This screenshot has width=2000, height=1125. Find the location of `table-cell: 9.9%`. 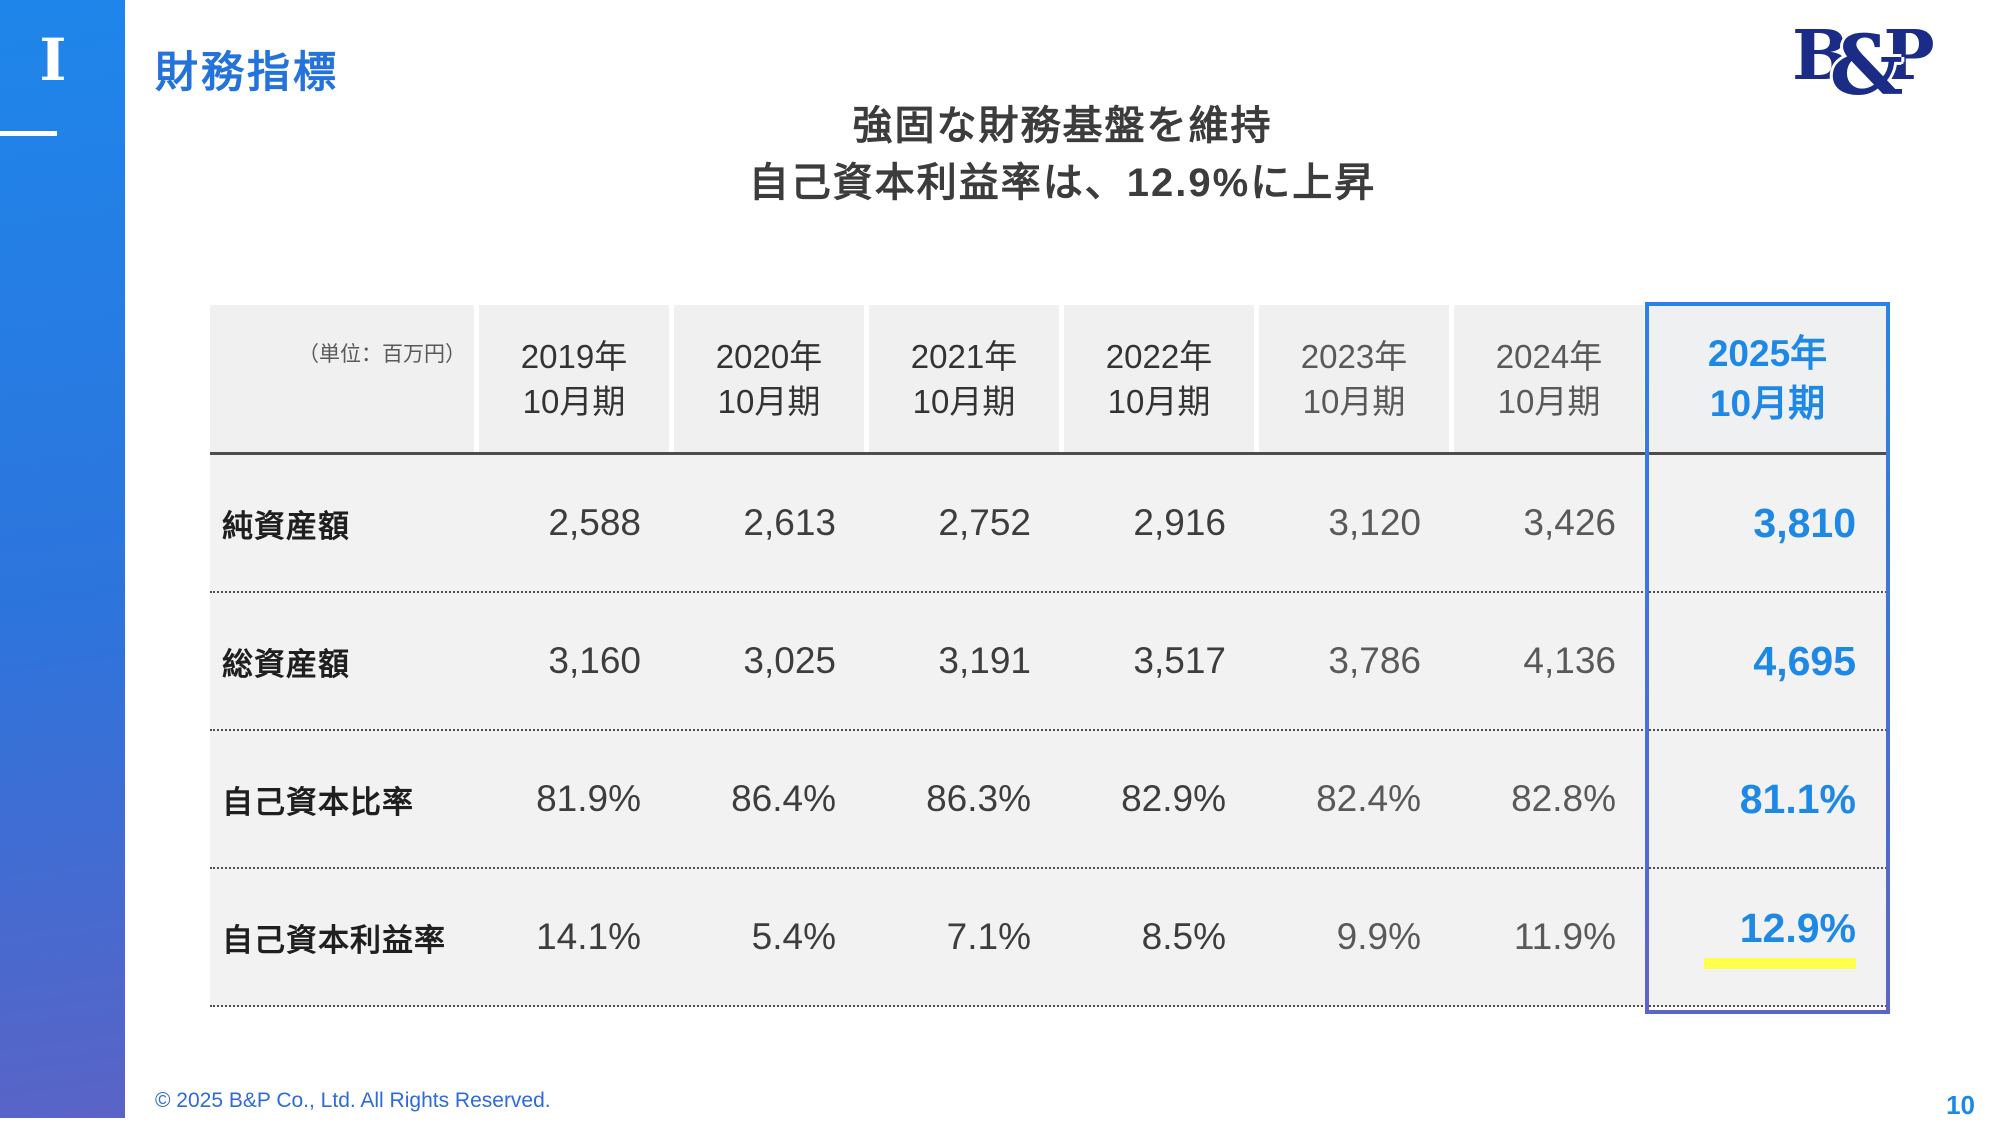

table-cell: 9.9% is located at coordinates (1378, 936).